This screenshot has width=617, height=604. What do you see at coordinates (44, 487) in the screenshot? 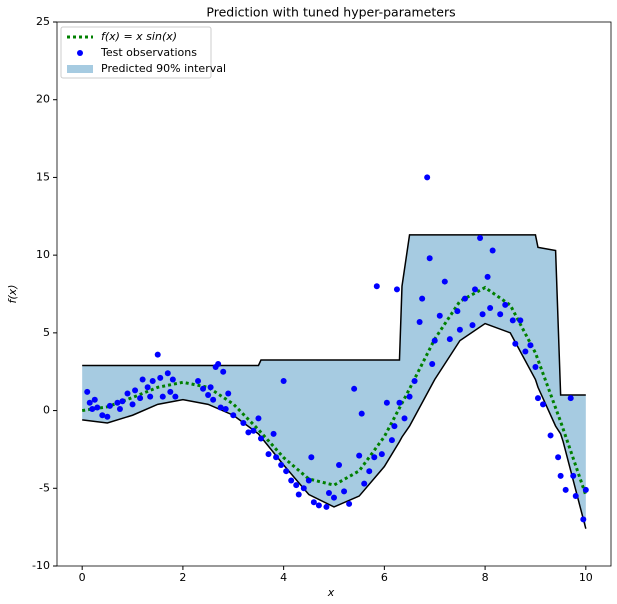
I see `y-tick-label: -5` at bounding box center [44, 487].